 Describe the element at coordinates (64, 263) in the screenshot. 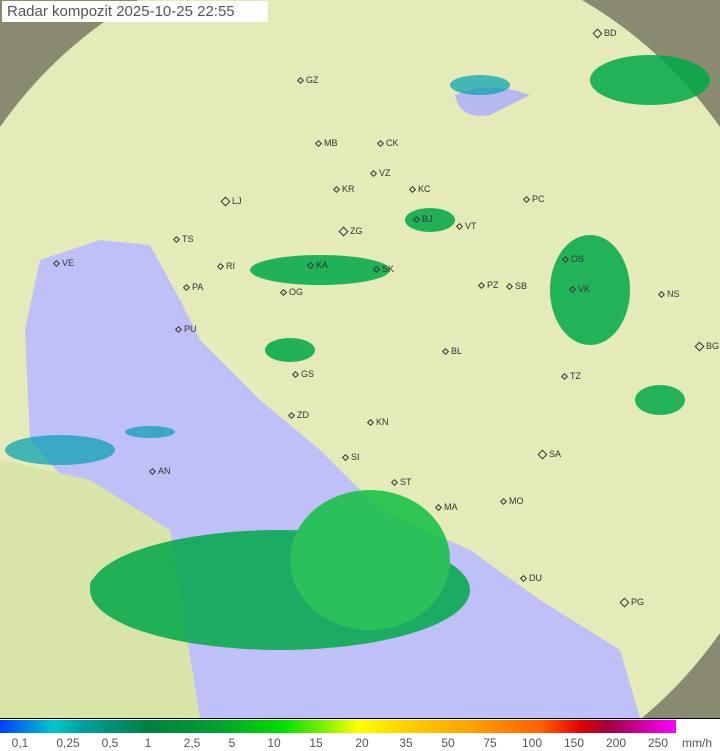

I see `city-label: VE` at that location.